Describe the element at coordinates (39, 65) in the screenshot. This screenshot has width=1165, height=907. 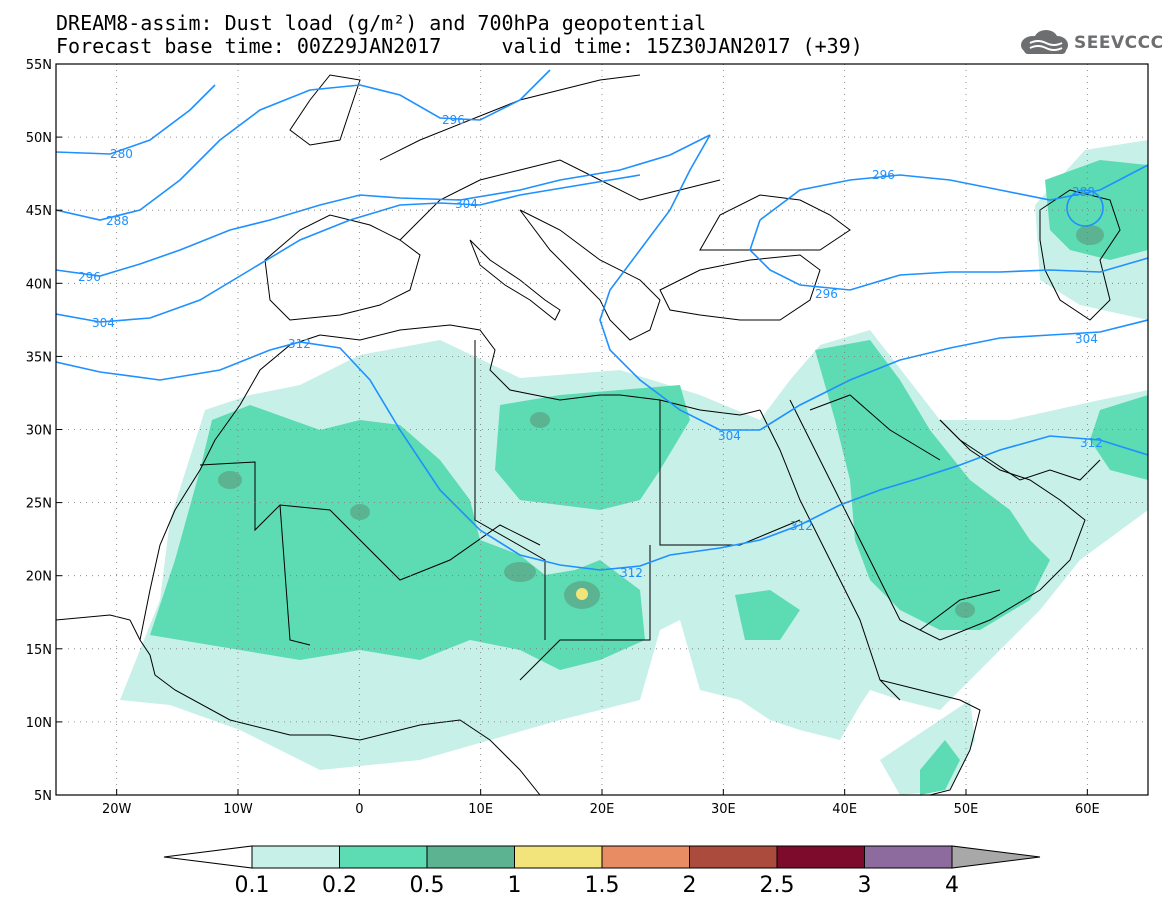
I see `lat-tick-label: 55N` at that location.